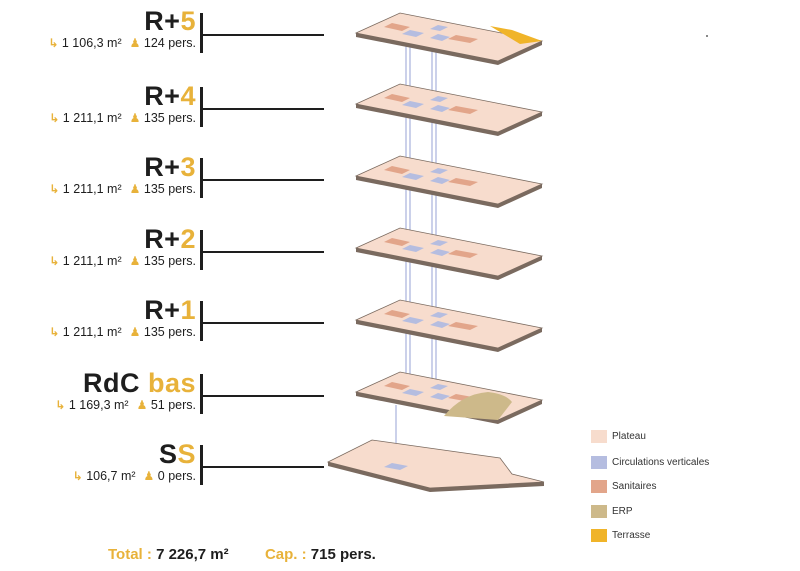 The width and height of the screenshot is (800, 571). I want to click on floor-title: R+3, so click(122, 167).